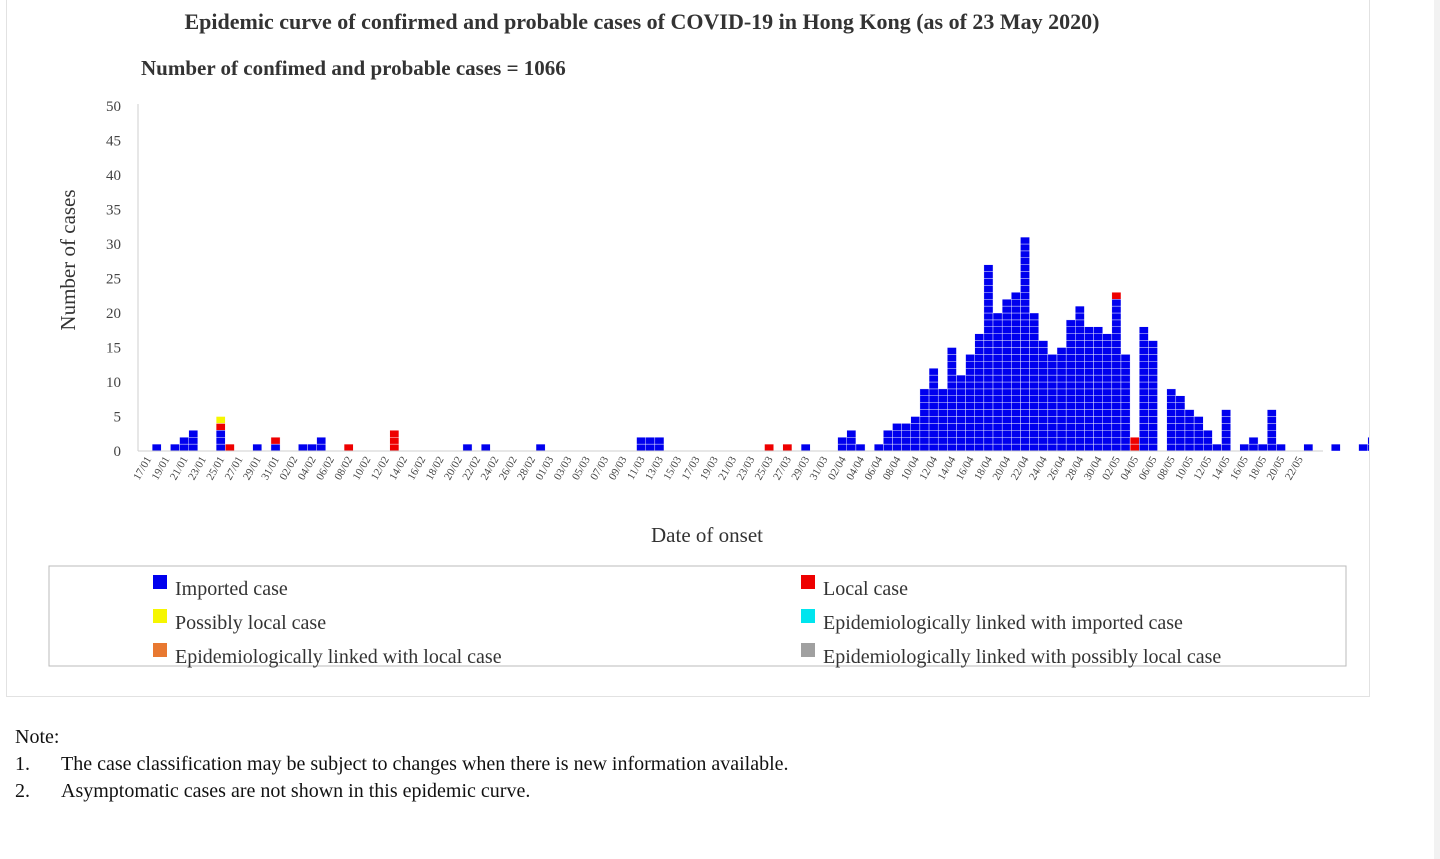 This screenshot has width=1440, height=859. Describe the element at coordinates (215, 469) in the screenshot. I see `x-tick-label: 25/01` at that location.